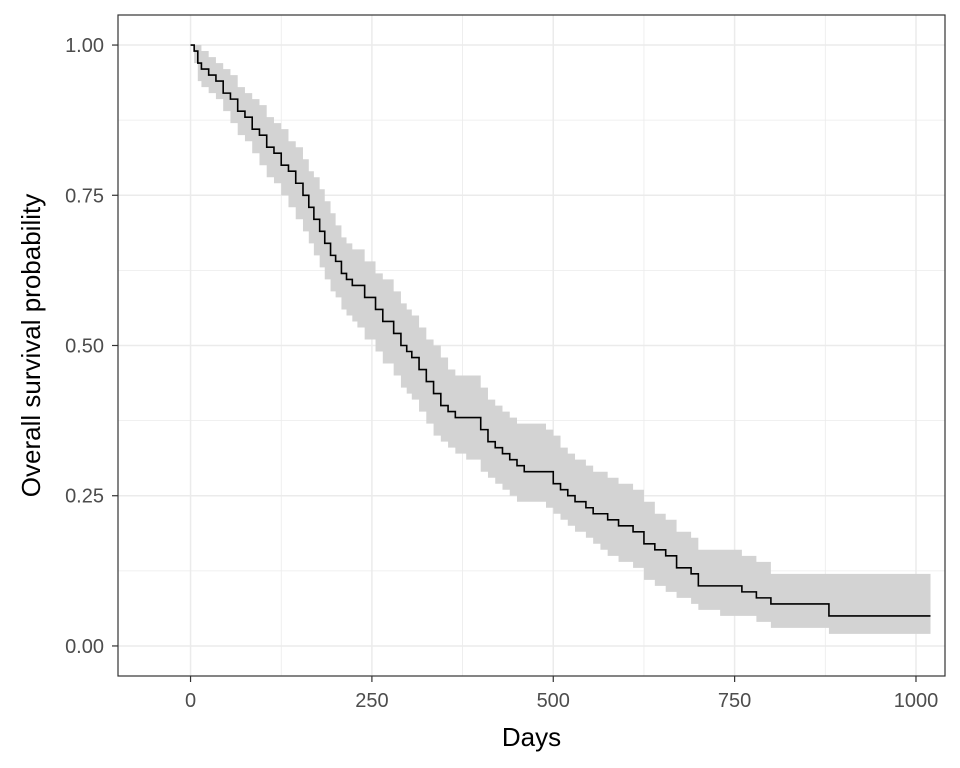 The width and height of the screenshot is (960, 768). What do you see at coordinates (31, 345) in the screenshot?
I see `y-axis-title: Overall survival probability` at bounding box center [31, 345].